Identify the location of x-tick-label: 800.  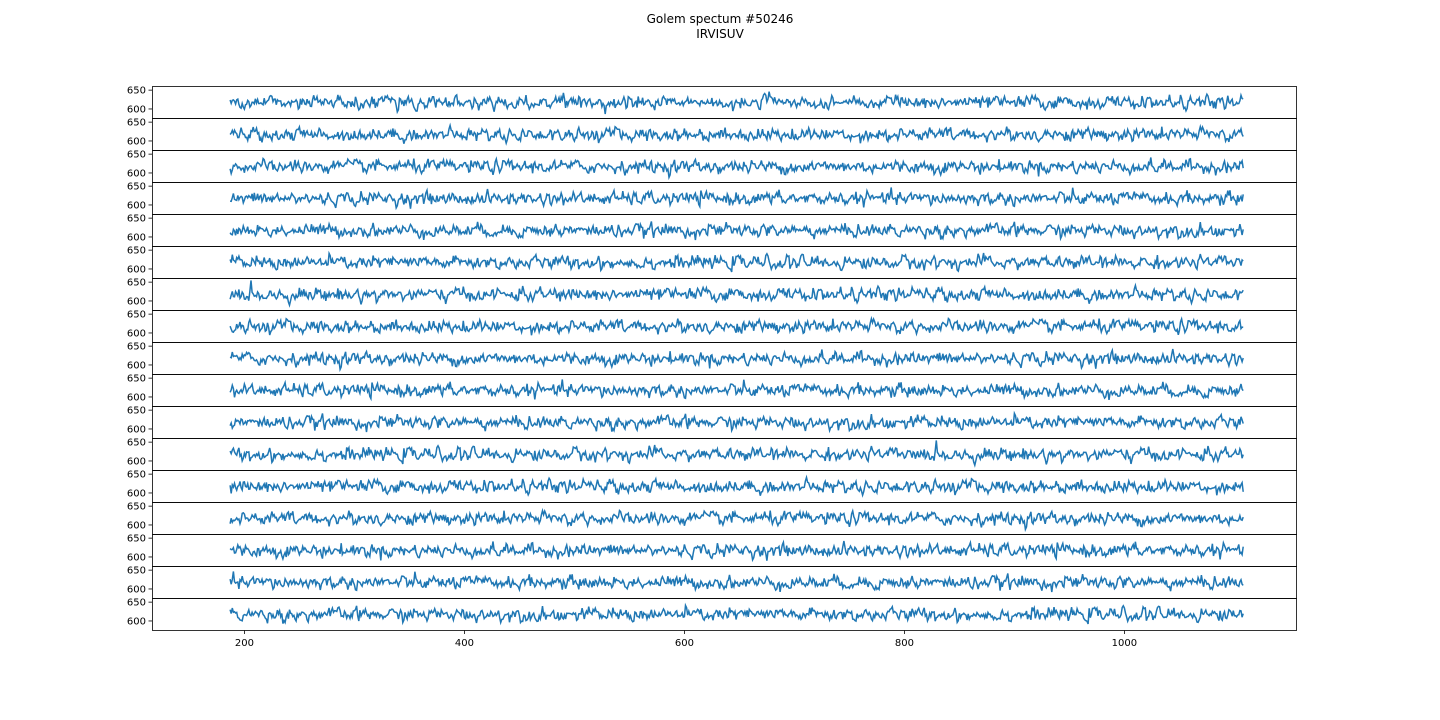
(904, 643).